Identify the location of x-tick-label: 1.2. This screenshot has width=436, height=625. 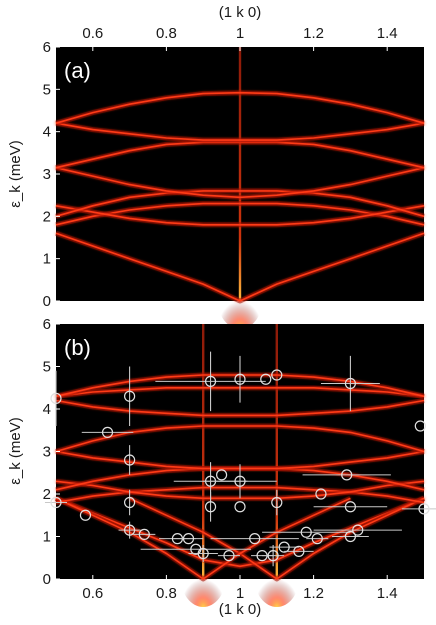
(313, 33).